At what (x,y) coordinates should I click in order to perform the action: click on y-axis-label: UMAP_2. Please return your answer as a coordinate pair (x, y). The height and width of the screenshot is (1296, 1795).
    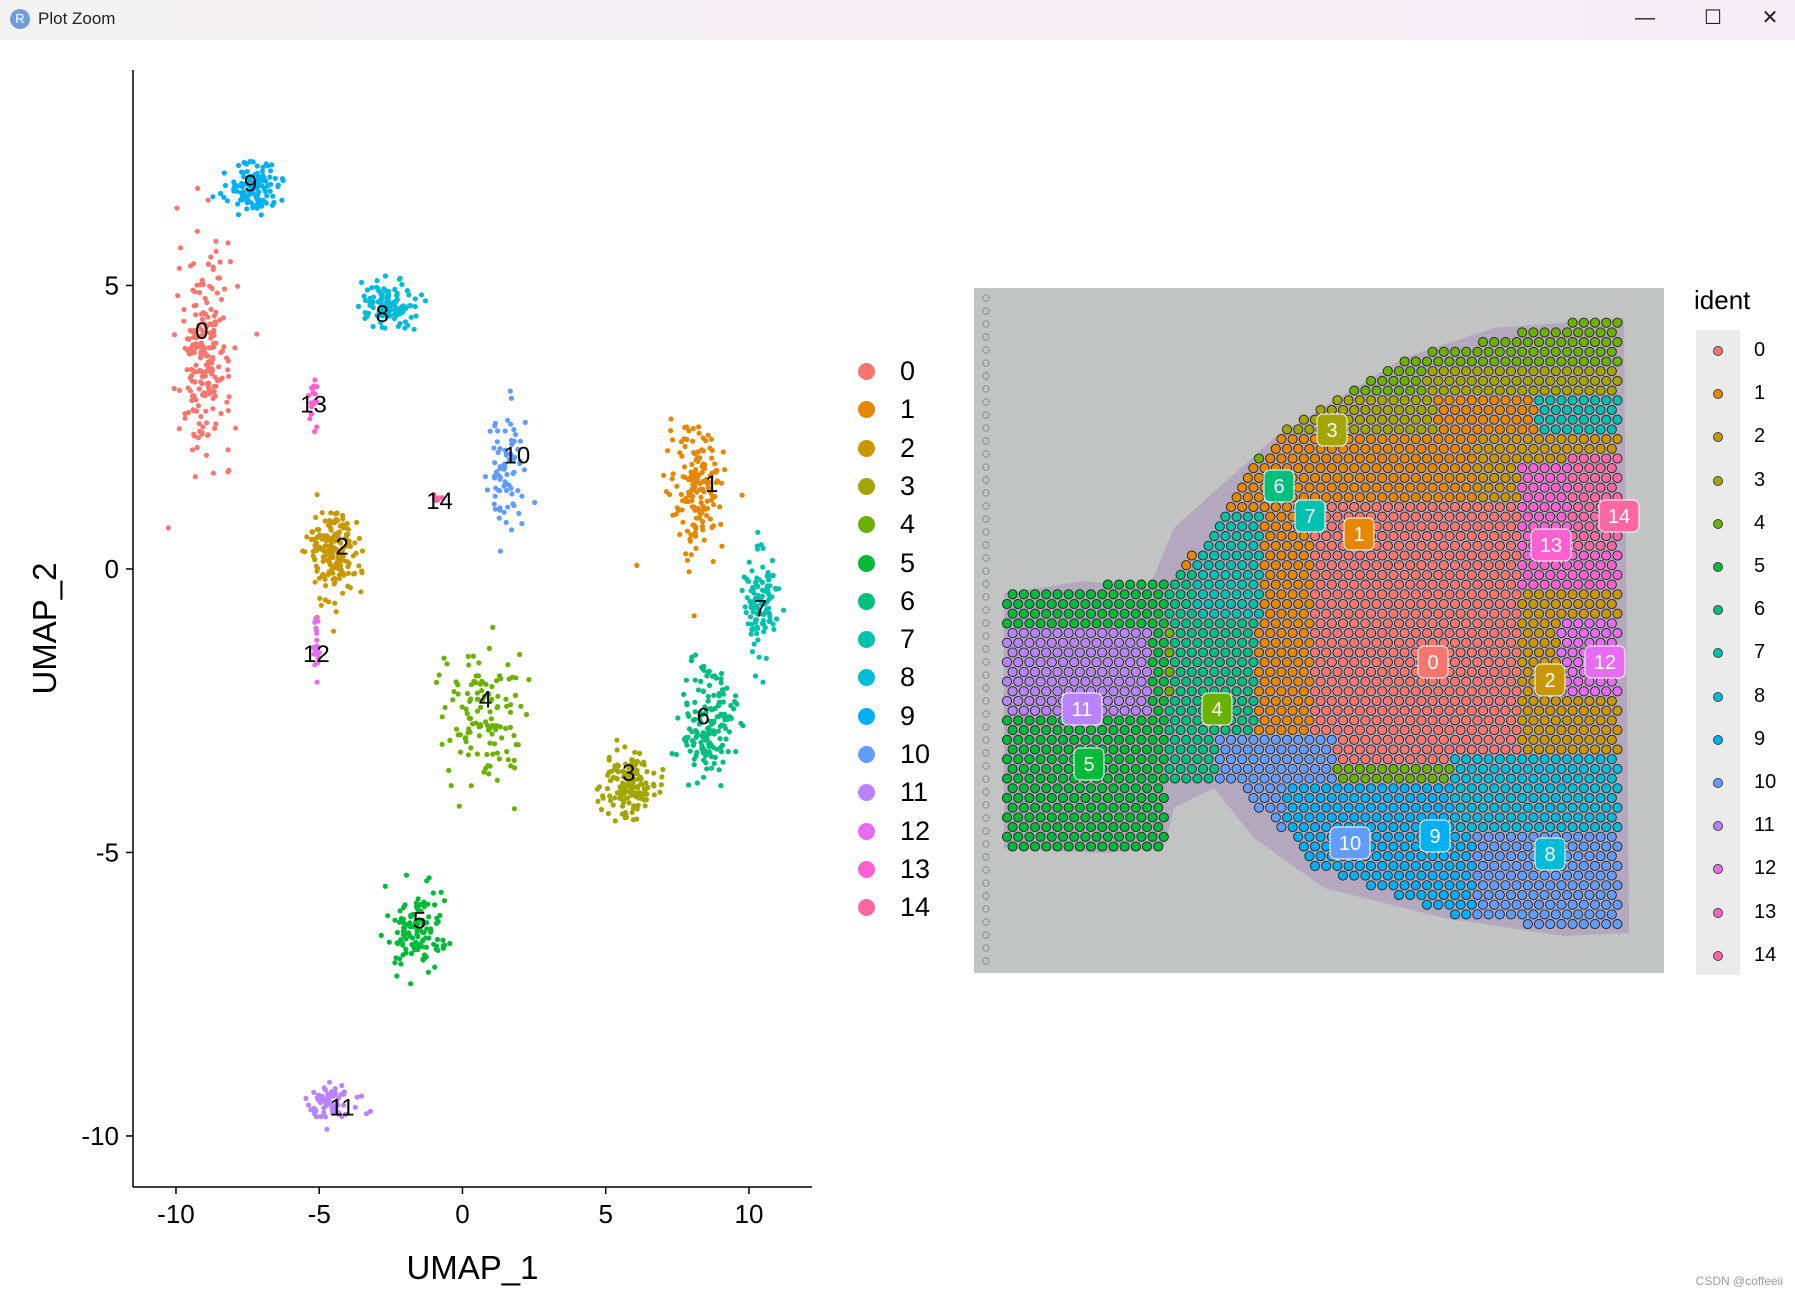
    Looking at the image, I should click on (44, 628).